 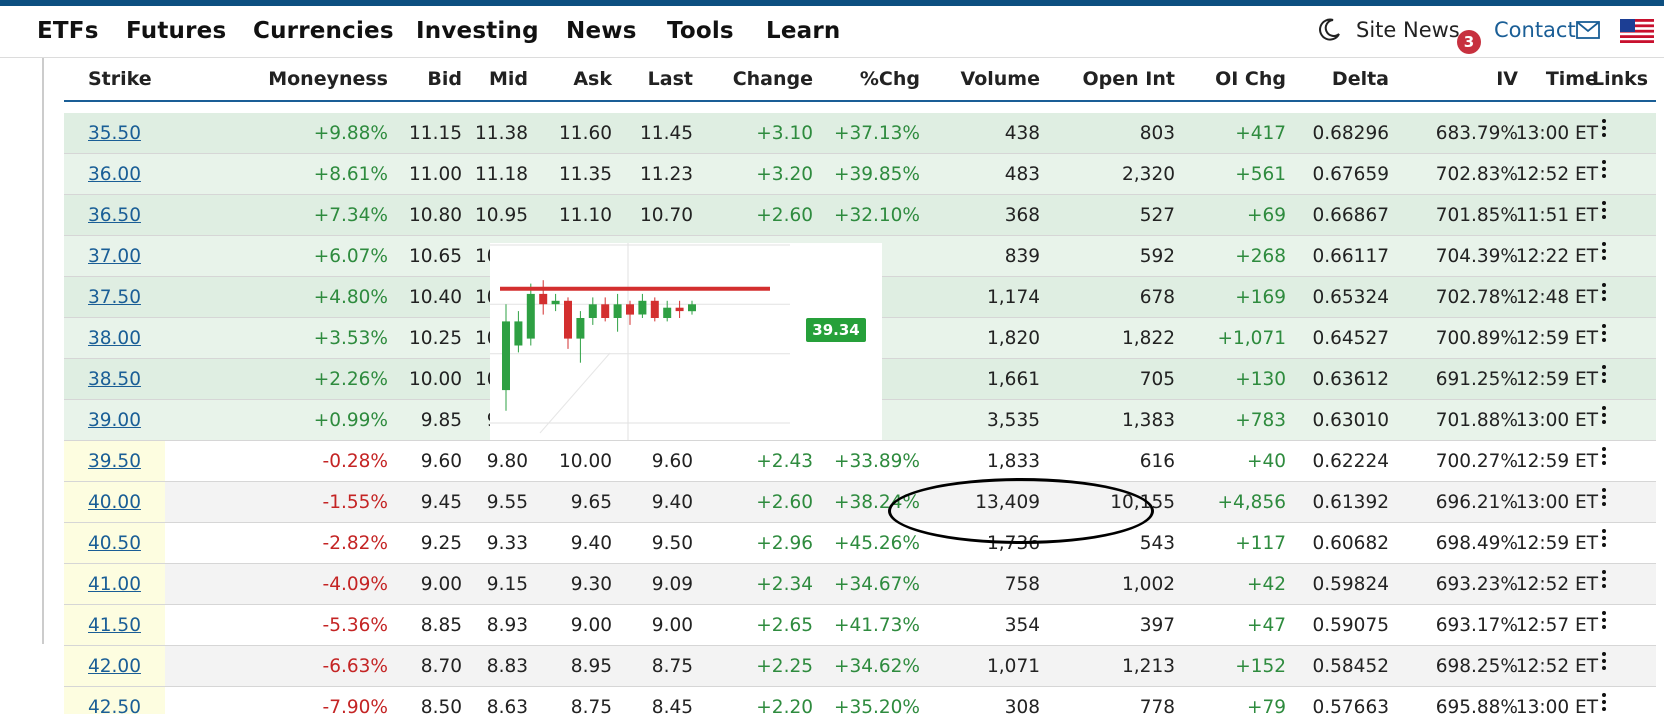 I want to click on site-news-badge: 3, so click(x=1469, y=42).